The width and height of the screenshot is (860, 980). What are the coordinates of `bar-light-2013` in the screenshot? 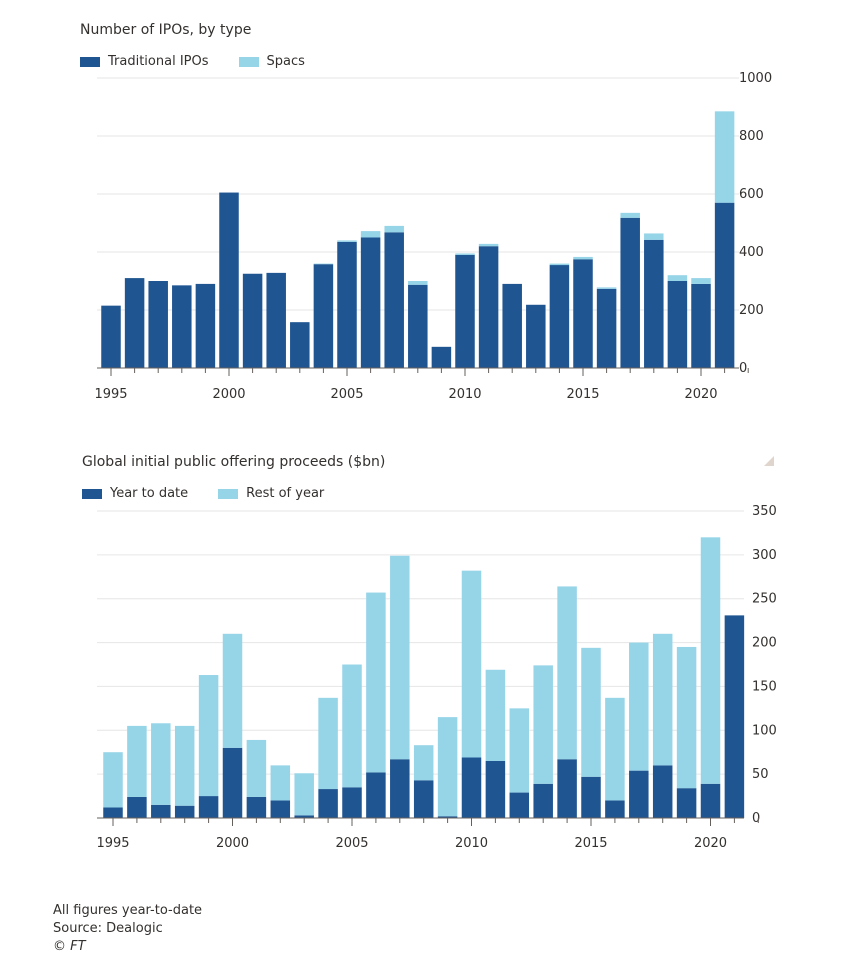 It's located at (543, 724).